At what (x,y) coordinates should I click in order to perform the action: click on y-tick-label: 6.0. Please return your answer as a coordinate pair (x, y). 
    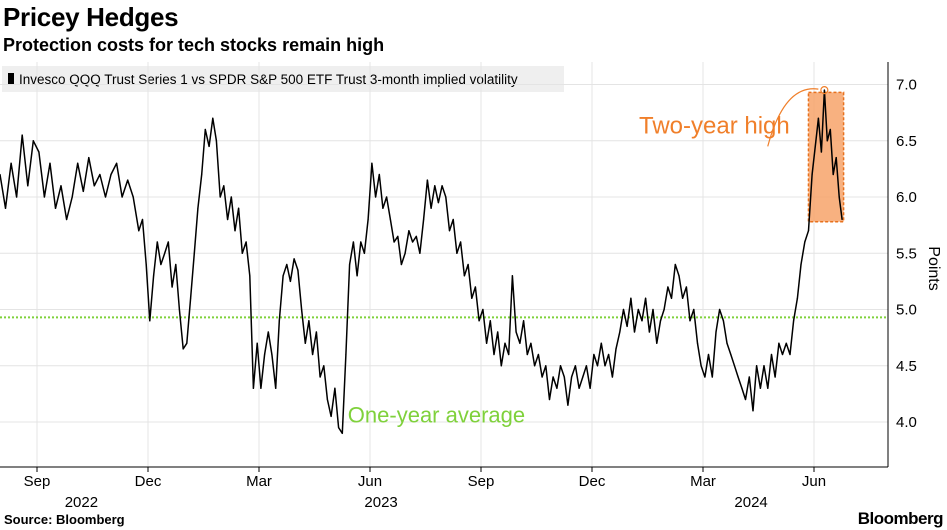
    Looking at the image, I should click on (906, 197).